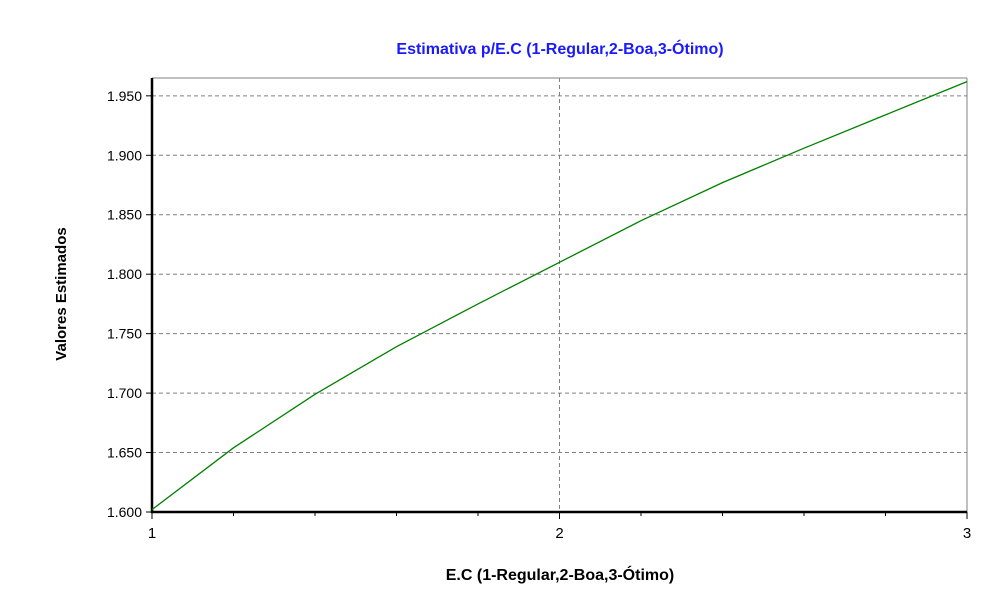 This screenshot has height=611, width=995. Describe the element at coordinates (124, 512) in the screenshot. I see `y-tick-label: 1.600` at that location.